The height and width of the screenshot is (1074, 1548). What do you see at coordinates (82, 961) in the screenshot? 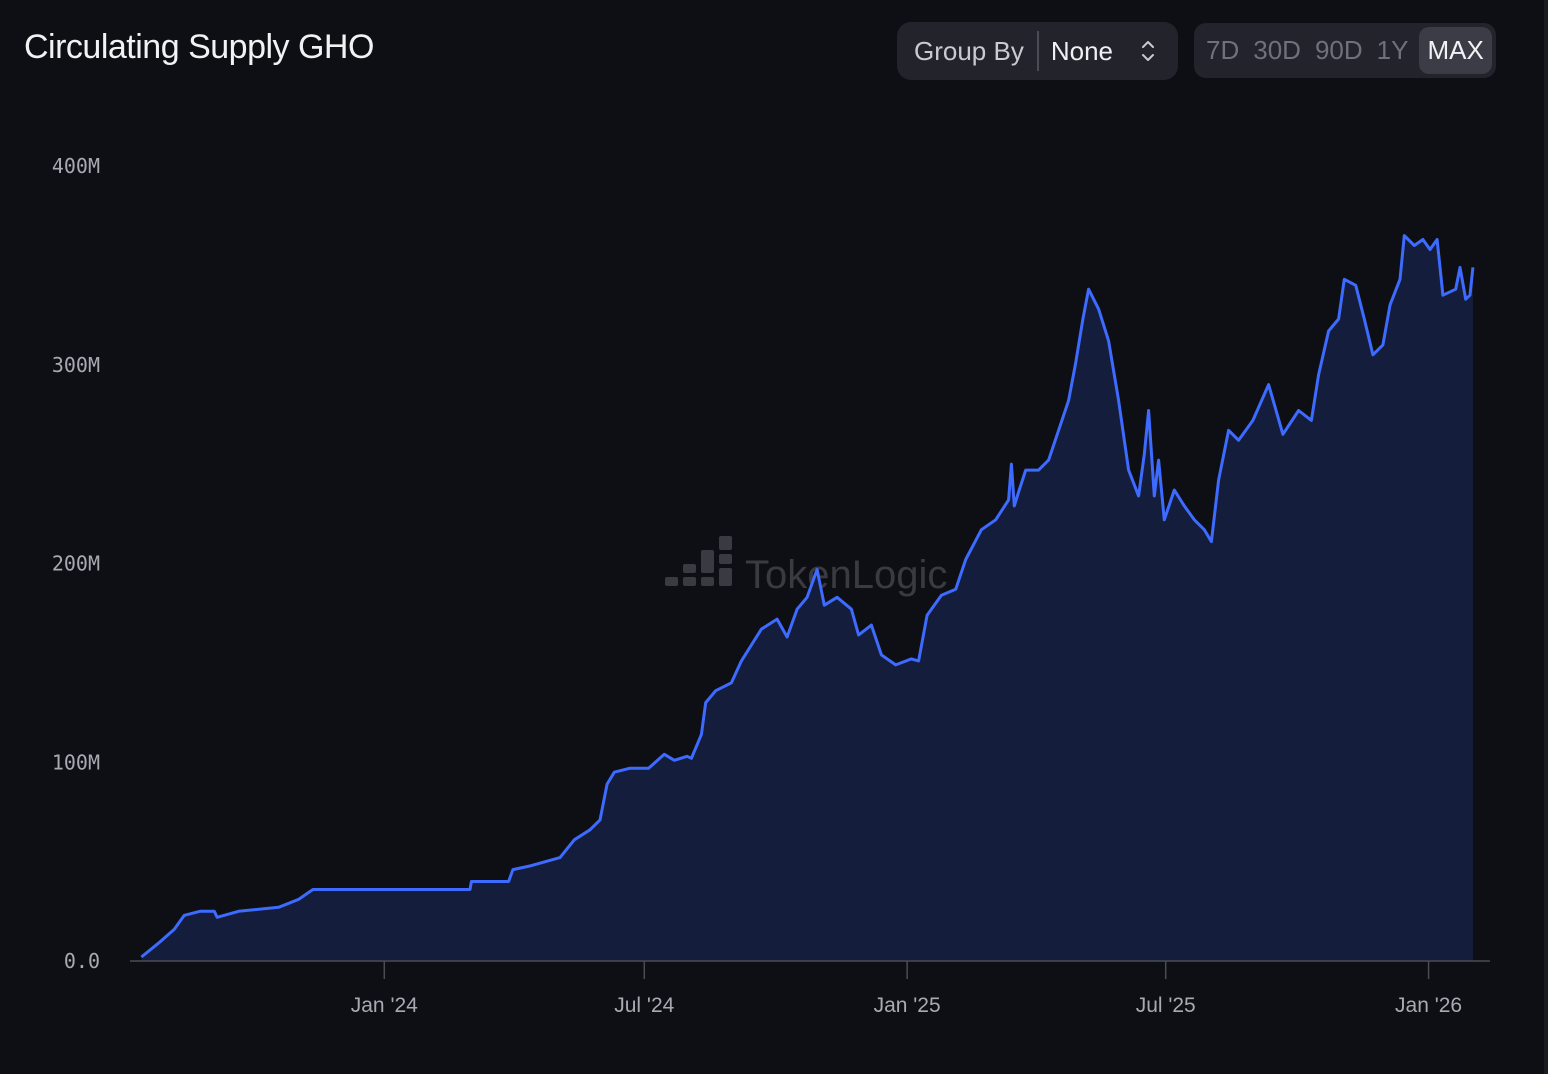
I see `y-tick-label: 0.0` at bounding box center [82, 961].